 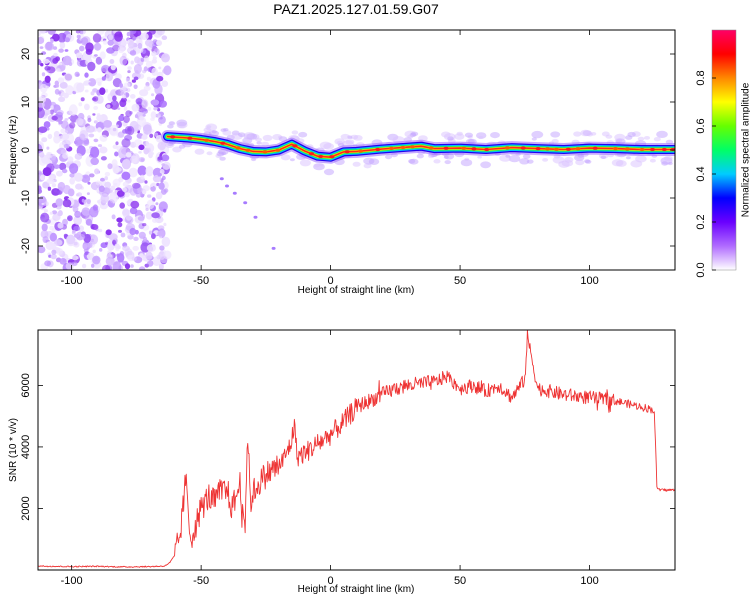 I want to click on spectral-ridge, so click(x=418, y=147).